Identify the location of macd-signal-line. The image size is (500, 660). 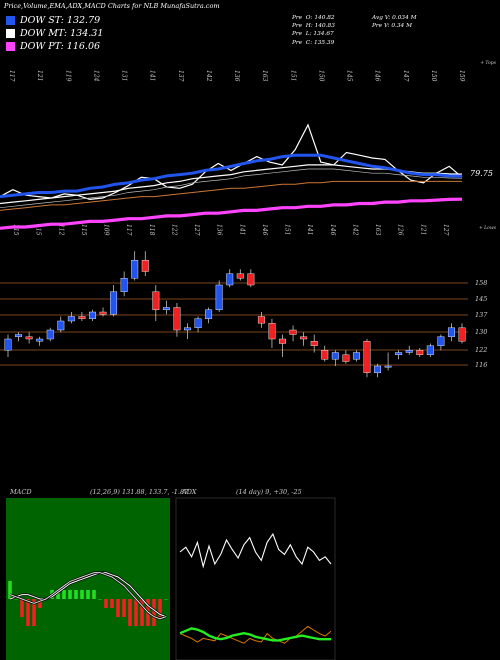
(88, 595).